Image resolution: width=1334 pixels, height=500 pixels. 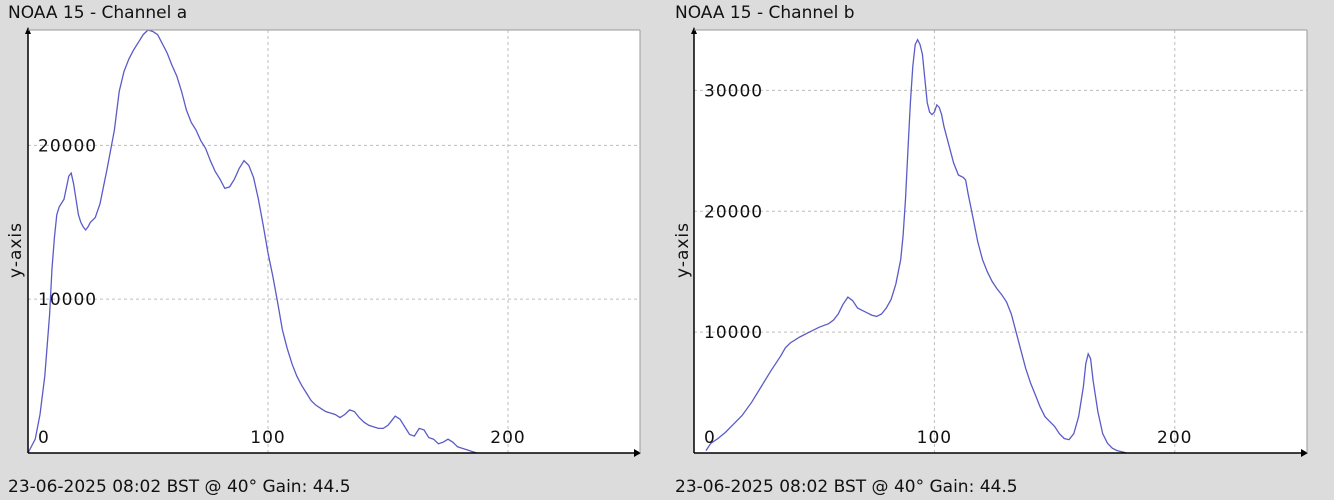 What do you see at coordinates (733, 91) in the screenshot?
I see `y-tick-label: 30000` at bounding box center [733, 91].